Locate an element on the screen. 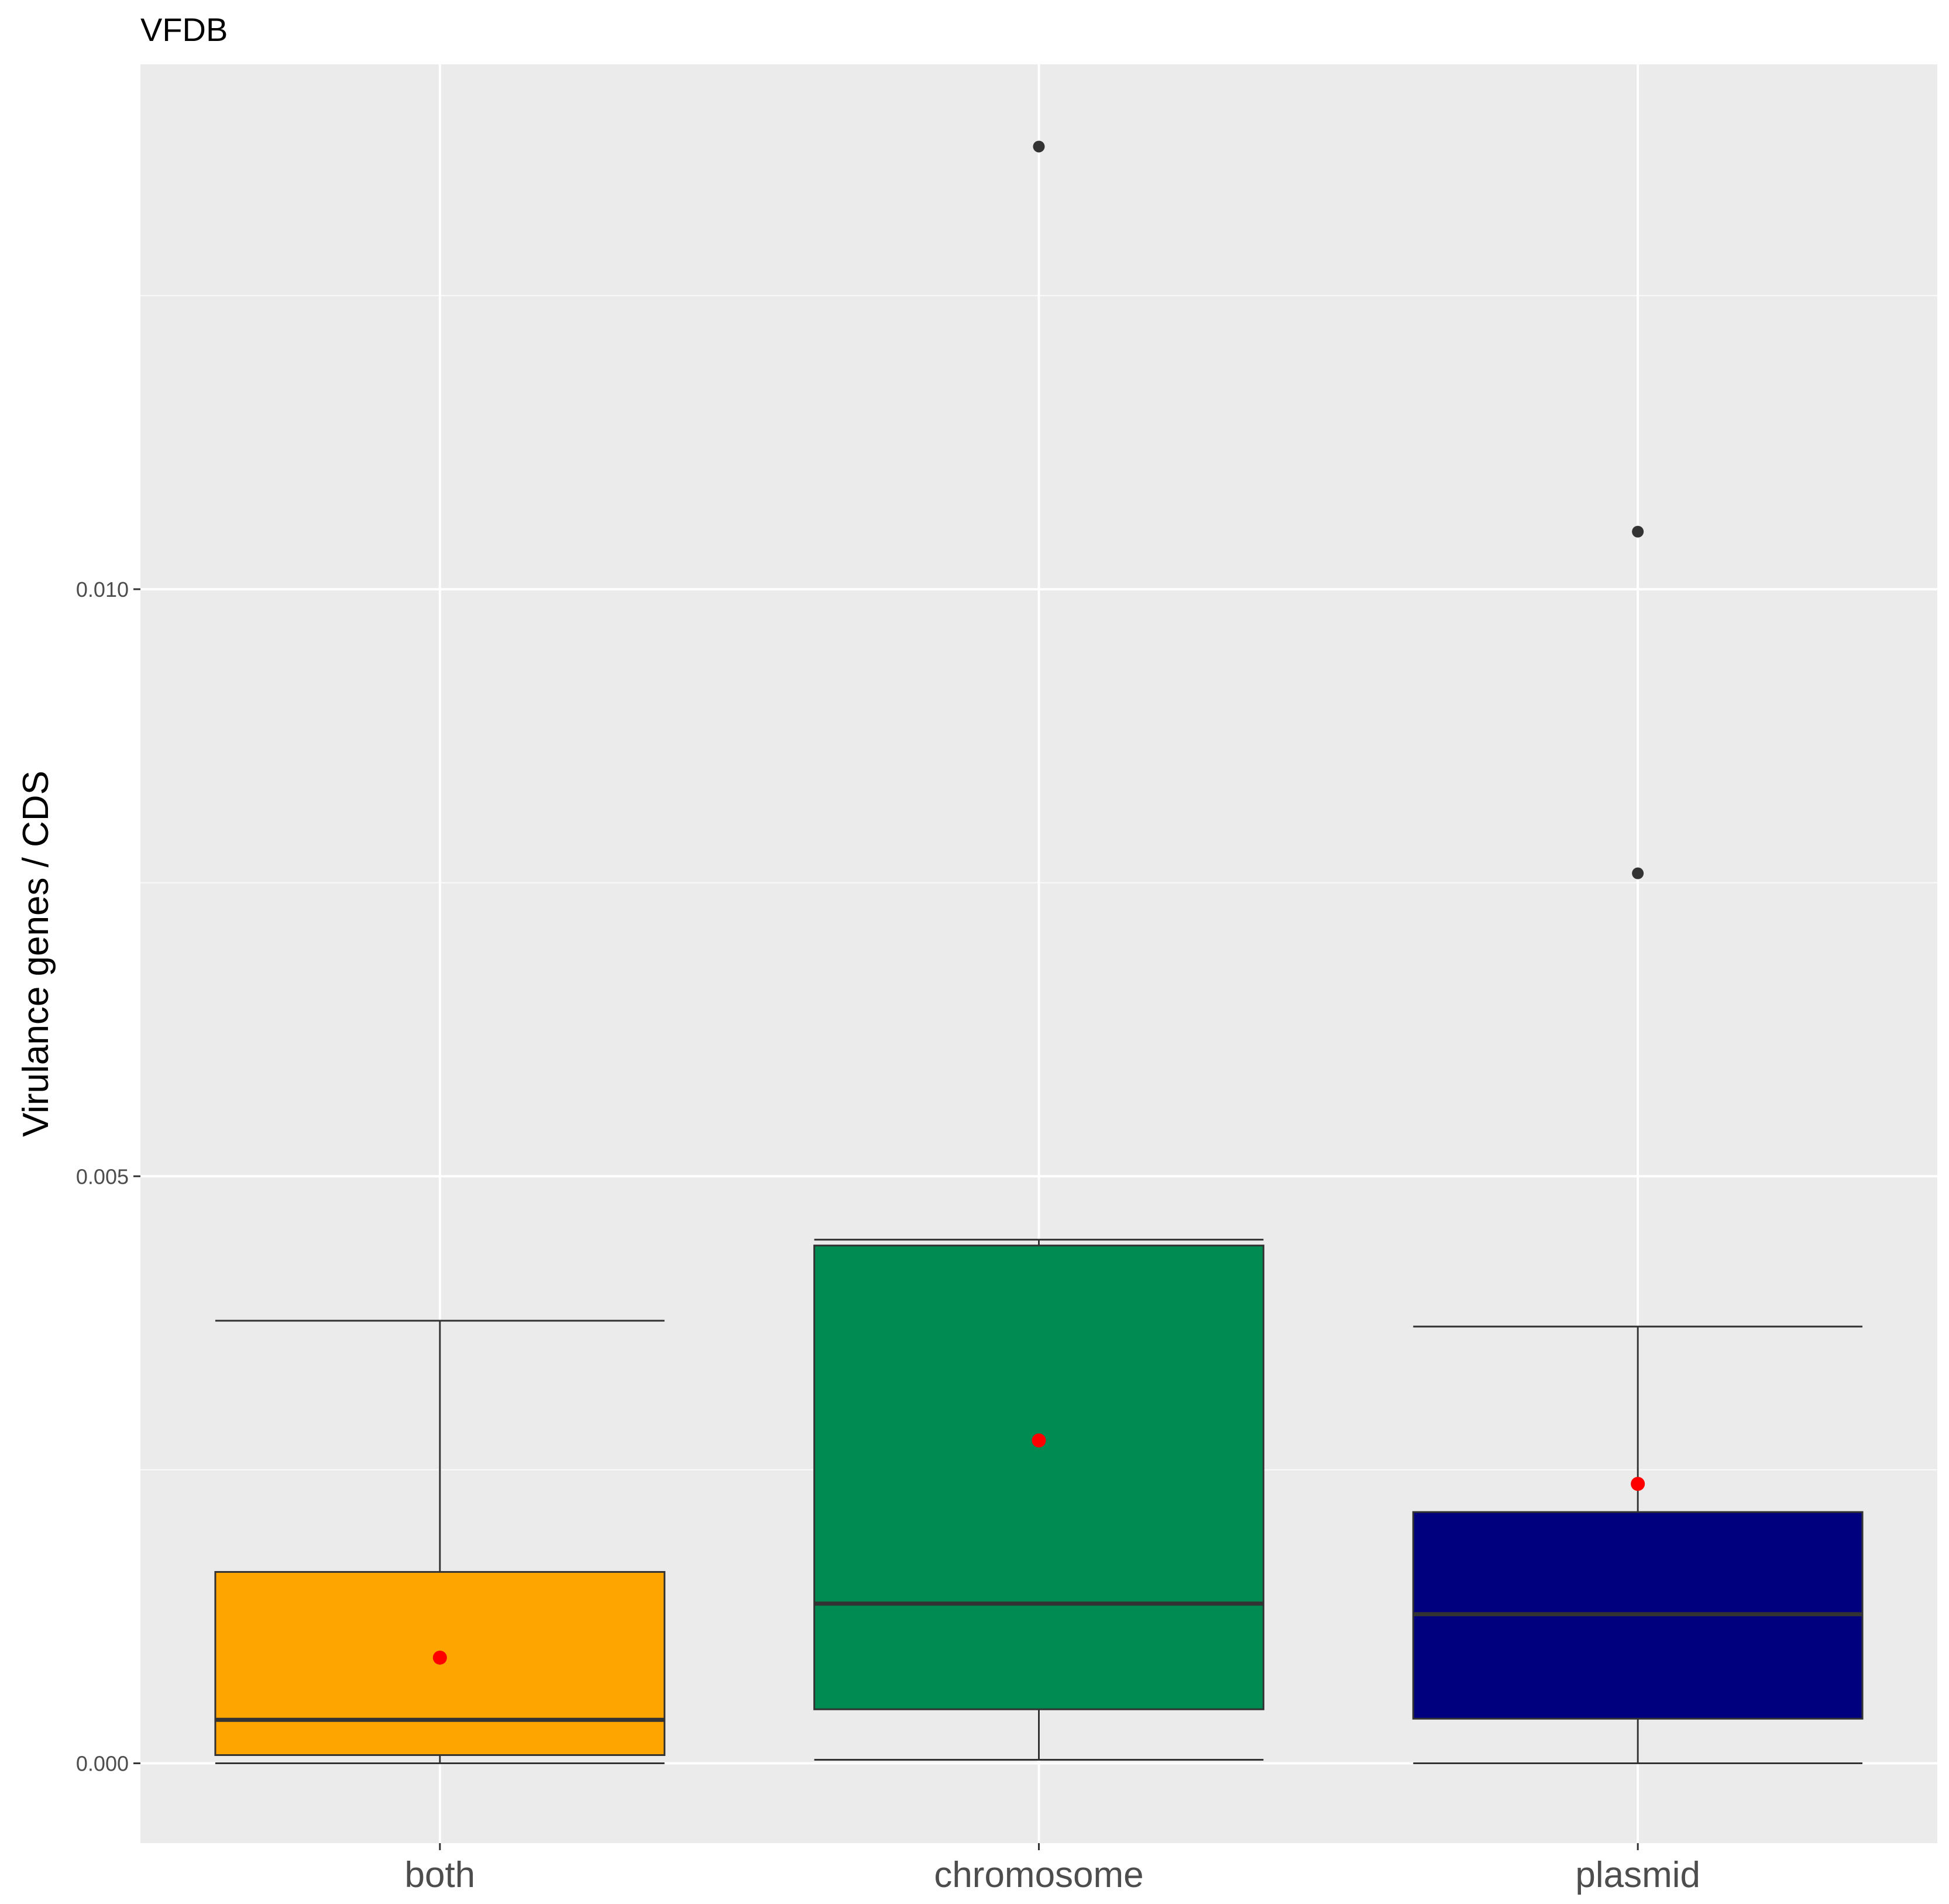 This screenshot has width=1949, height=1904. x-tick-label: both is located at coordinates (439, 1875).